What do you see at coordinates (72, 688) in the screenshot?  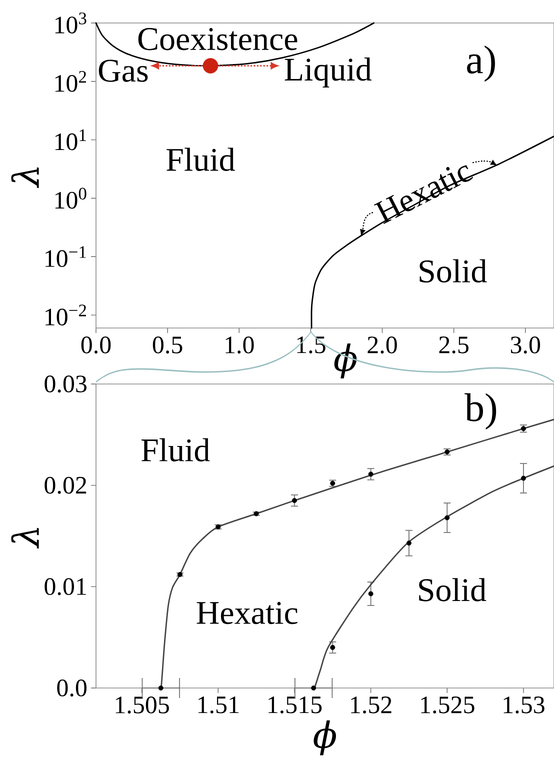 I see `y-tick-label: 0.0` at bounding box center [72, 688].